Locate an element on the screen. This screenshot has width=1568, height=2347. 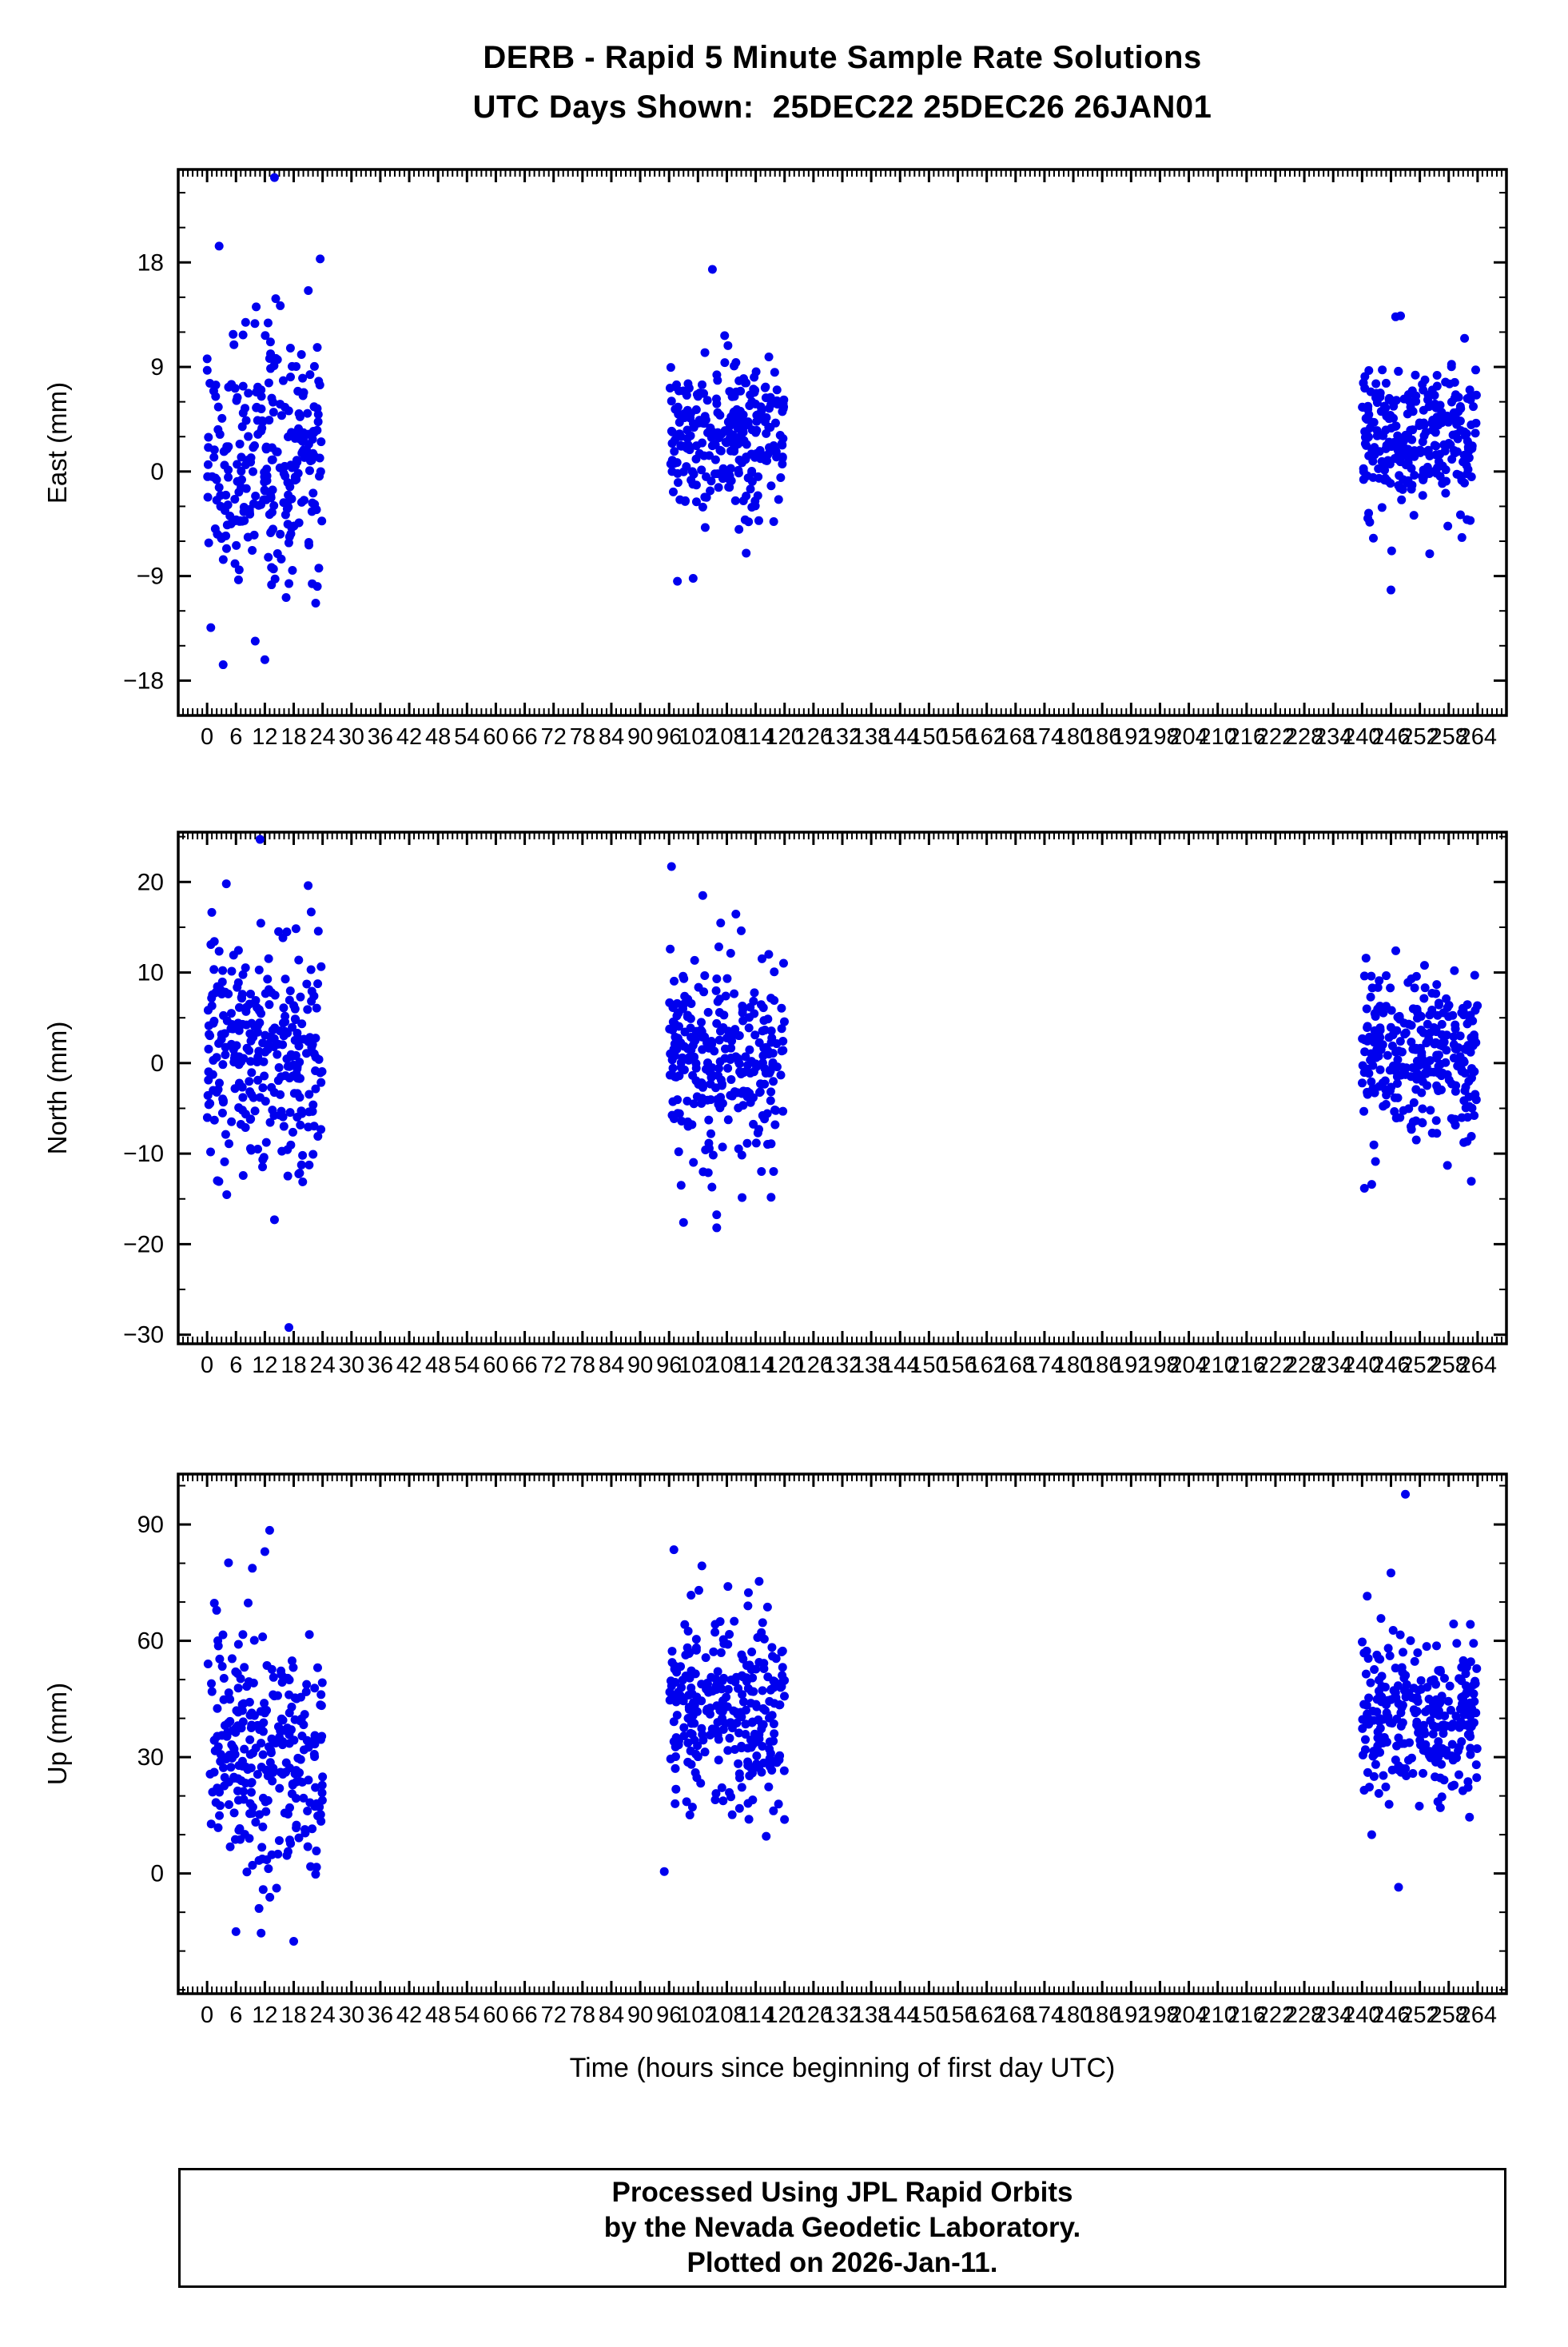
y-tick-label: 18 is located at coordinates (150, 262).